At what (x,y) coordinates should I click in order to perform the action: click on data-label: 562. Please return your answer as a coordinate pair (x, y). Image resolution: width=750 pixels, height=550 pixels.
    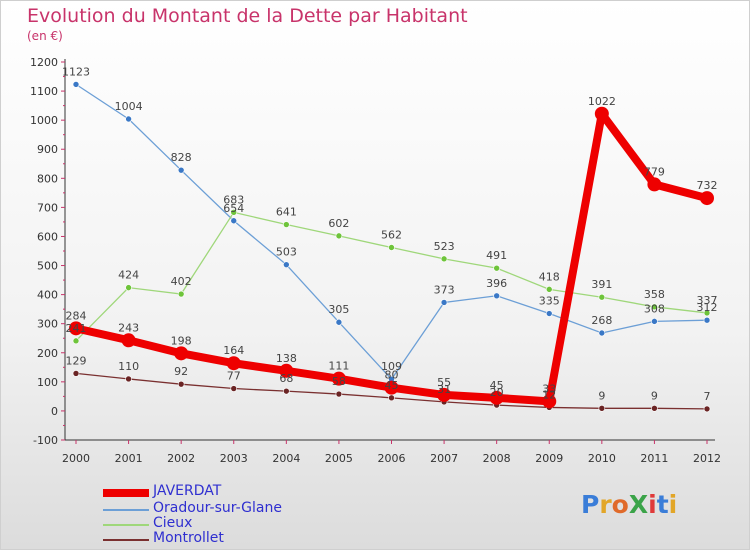
    Looking at the image, I should click on (391, 235).